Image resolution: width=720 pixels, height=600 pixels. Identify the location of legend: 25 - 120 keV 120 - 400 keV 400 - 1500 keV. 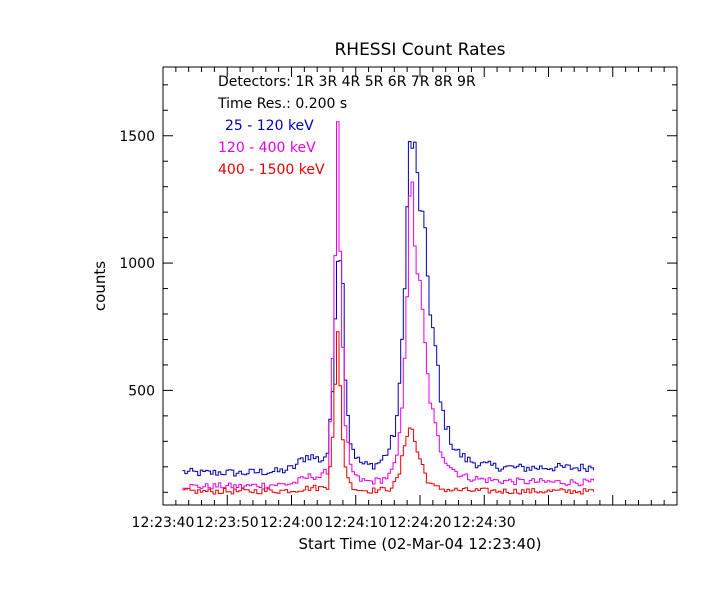
(271, 148).